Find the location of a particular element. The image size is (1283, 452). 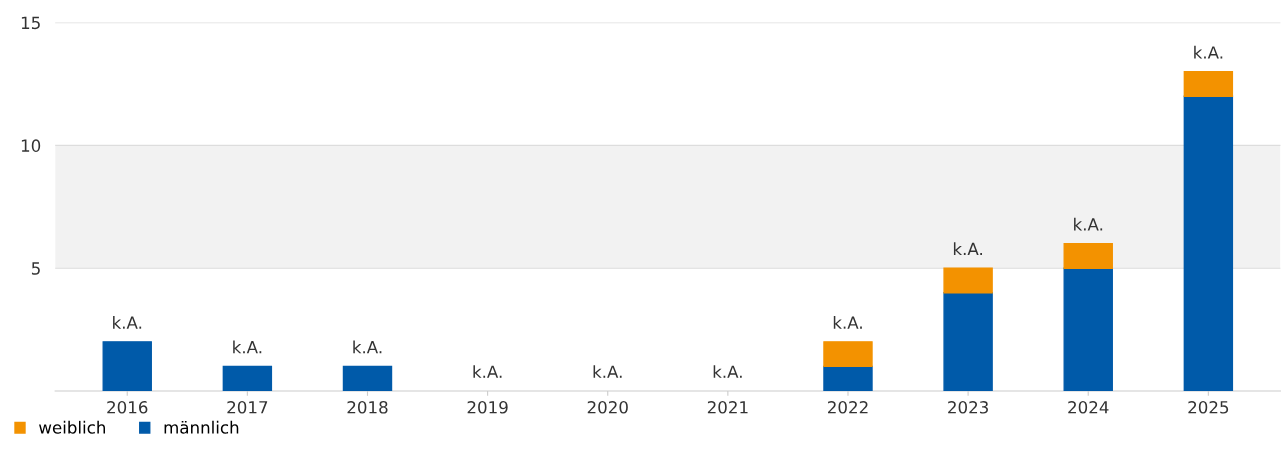

x-tick-label: 2025 is located at coordinates (1208, 407).